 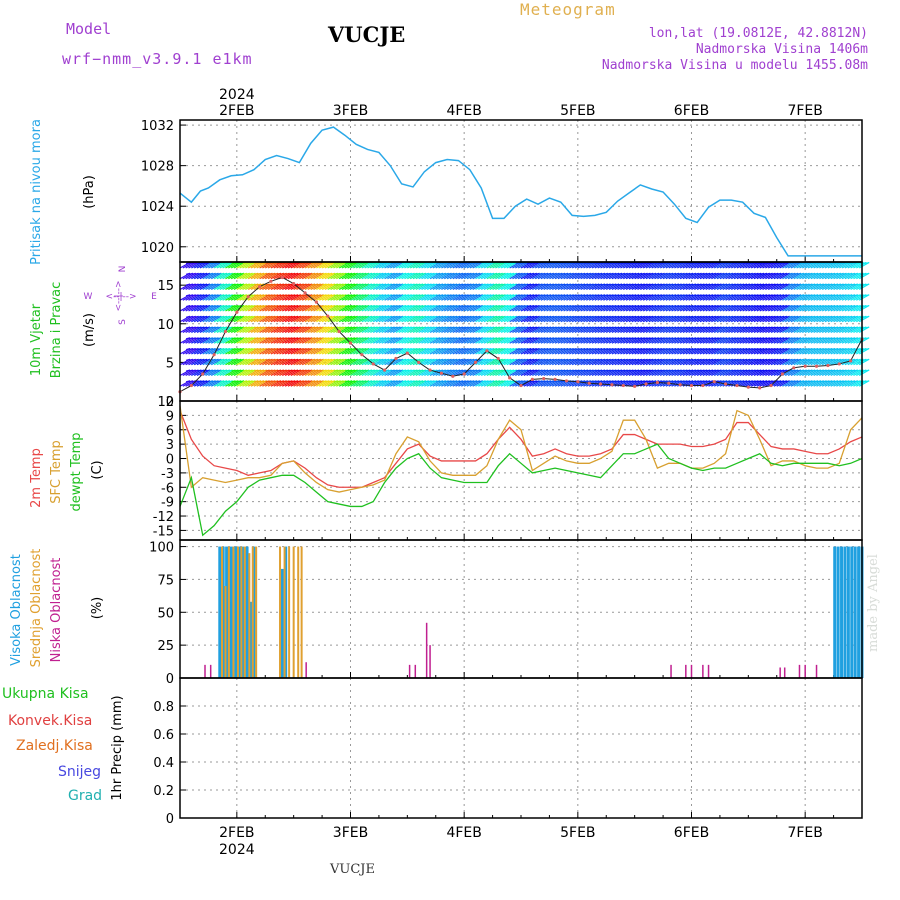 What do you see at coordinates (350, 111) in the screenshot?
I see `top-x-tick-label: 3FEB` at bounding box center [350, 111].